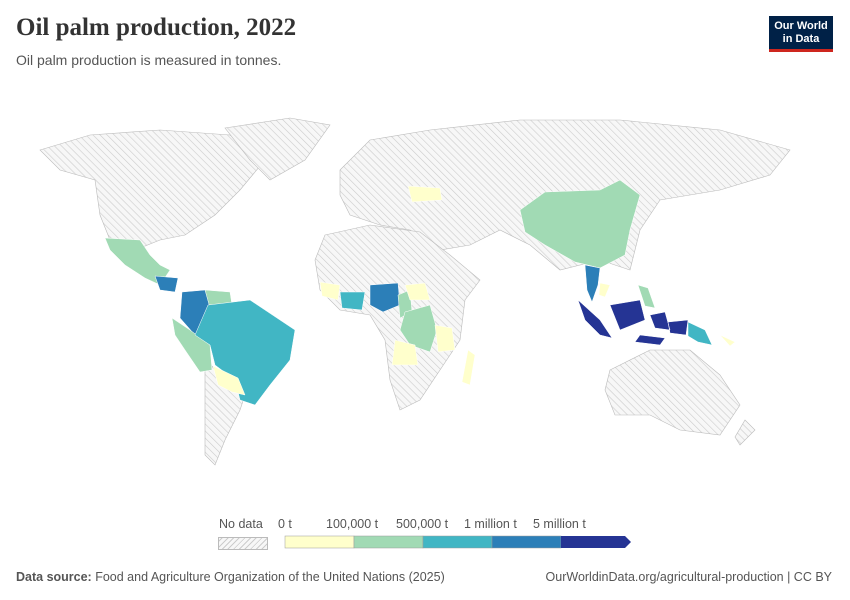  Describe the element at coordinates (604, 290) in the screenshot. I see `country-cambodia-vietnam` at that location.